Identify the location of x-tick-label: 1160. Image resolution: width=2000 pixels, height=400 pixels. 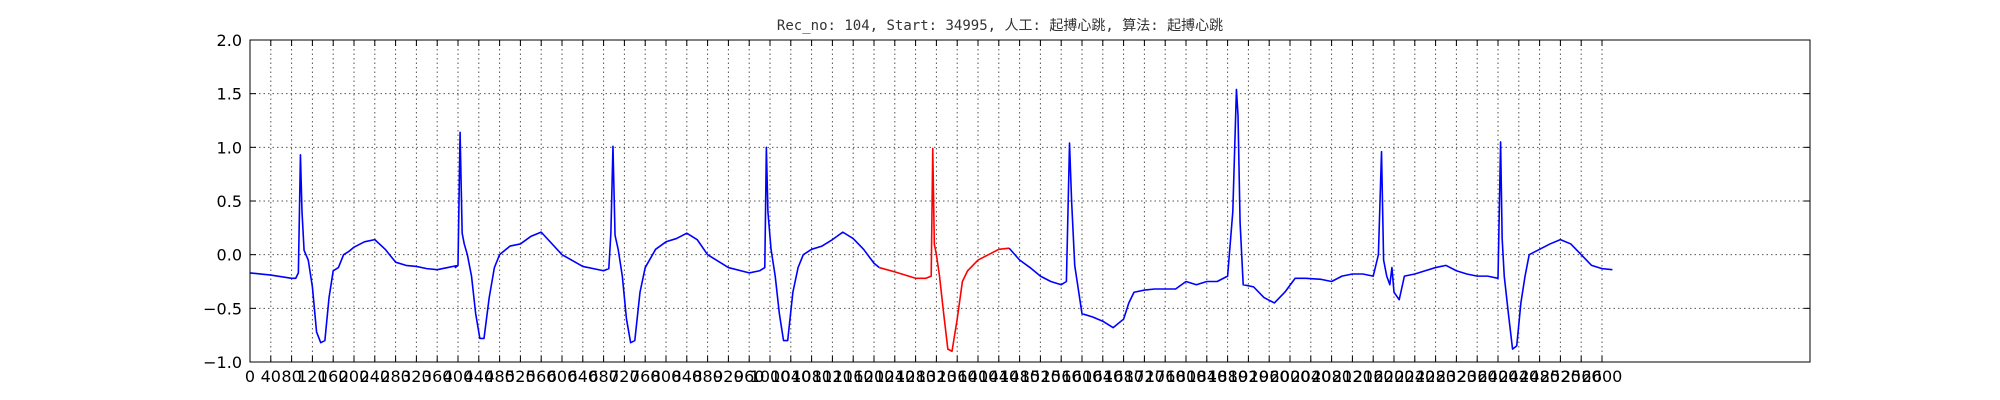
(853, 376).